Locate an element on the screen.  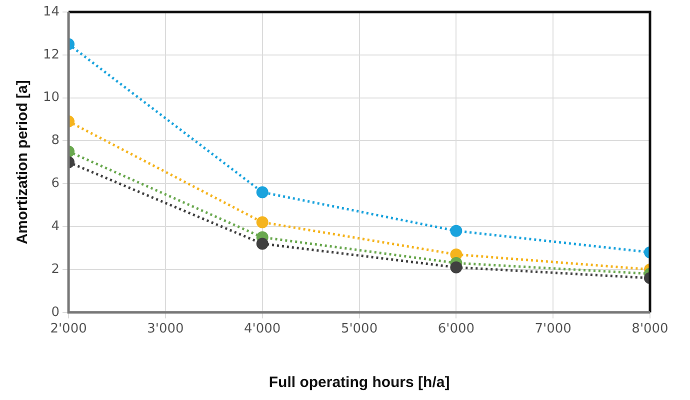
x-tick-label: 6'000 is located at coordinates (456, 329).